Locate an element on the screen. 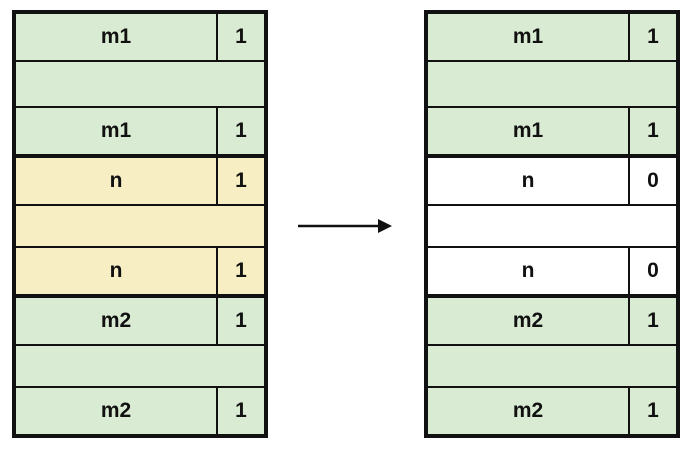  right-arrow-icon is located at coordinates (345, 226).